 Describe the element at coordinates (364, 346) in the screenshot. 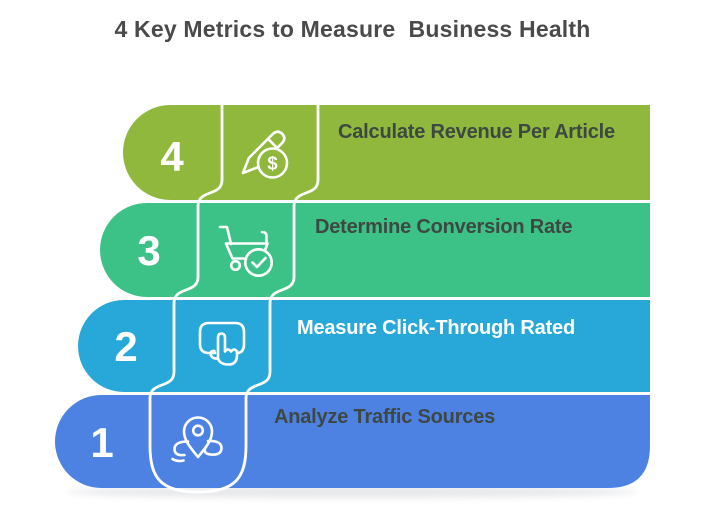

I see `row-shape-step2` at that location.